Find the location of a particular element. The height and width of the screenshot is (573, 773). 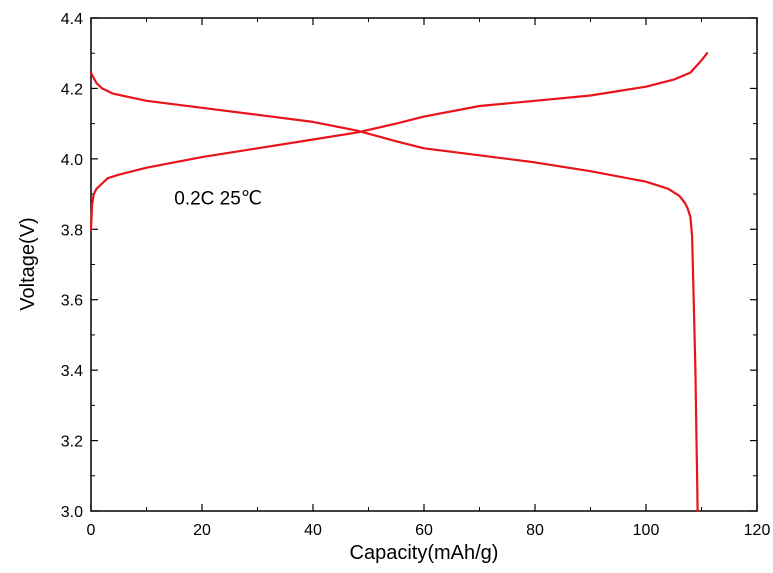

y-tick-label: 3.2 is located at coordinates (72, 442).